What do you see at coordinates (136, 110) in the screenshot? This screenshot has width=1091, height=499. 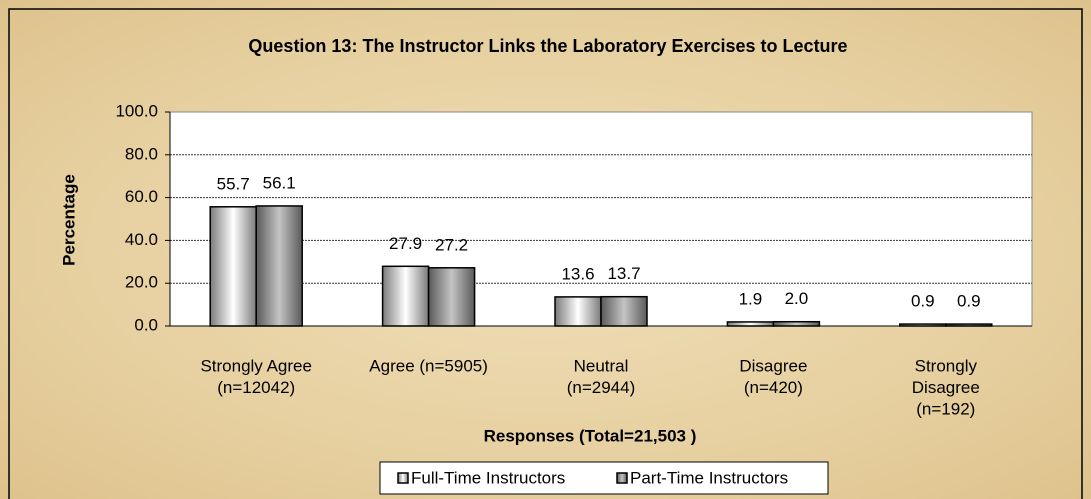 I see `y-tick-label: 100.0` at bounding box center [136, 110].